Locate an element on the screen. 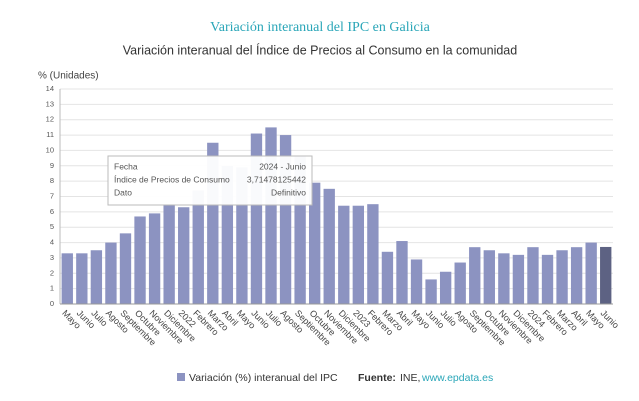  y-tick-label: 8 is located at coordinates (52, 180).